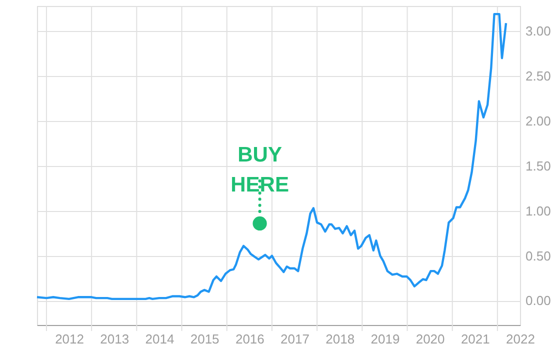  Describe the element at coordinates (259, 169) in the screenshot. I see `annotation: BUY HERE` at that location.